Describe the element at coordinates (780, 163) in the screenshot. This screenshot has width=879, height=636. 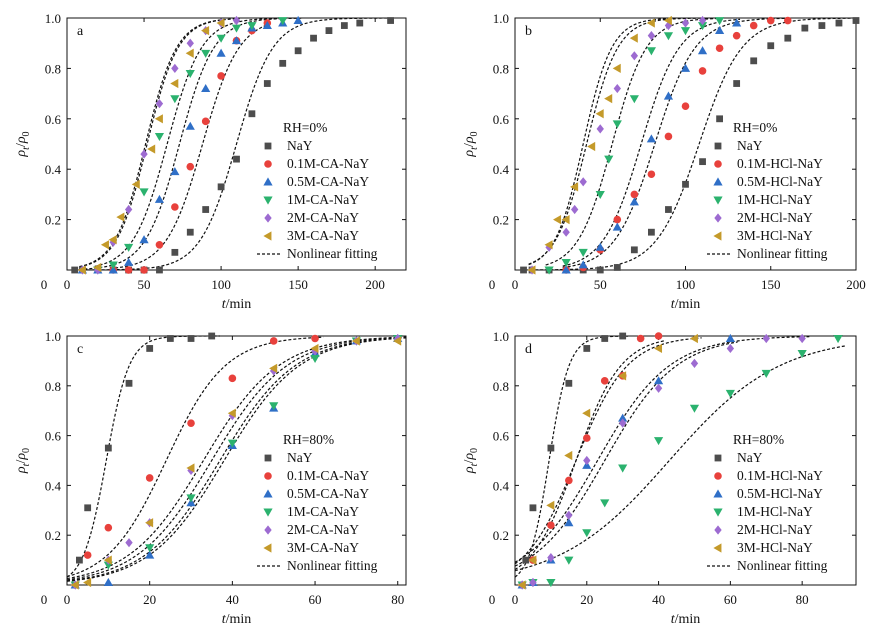
I see `legend-entry: 0.1M-HCl-NaY` at that location.